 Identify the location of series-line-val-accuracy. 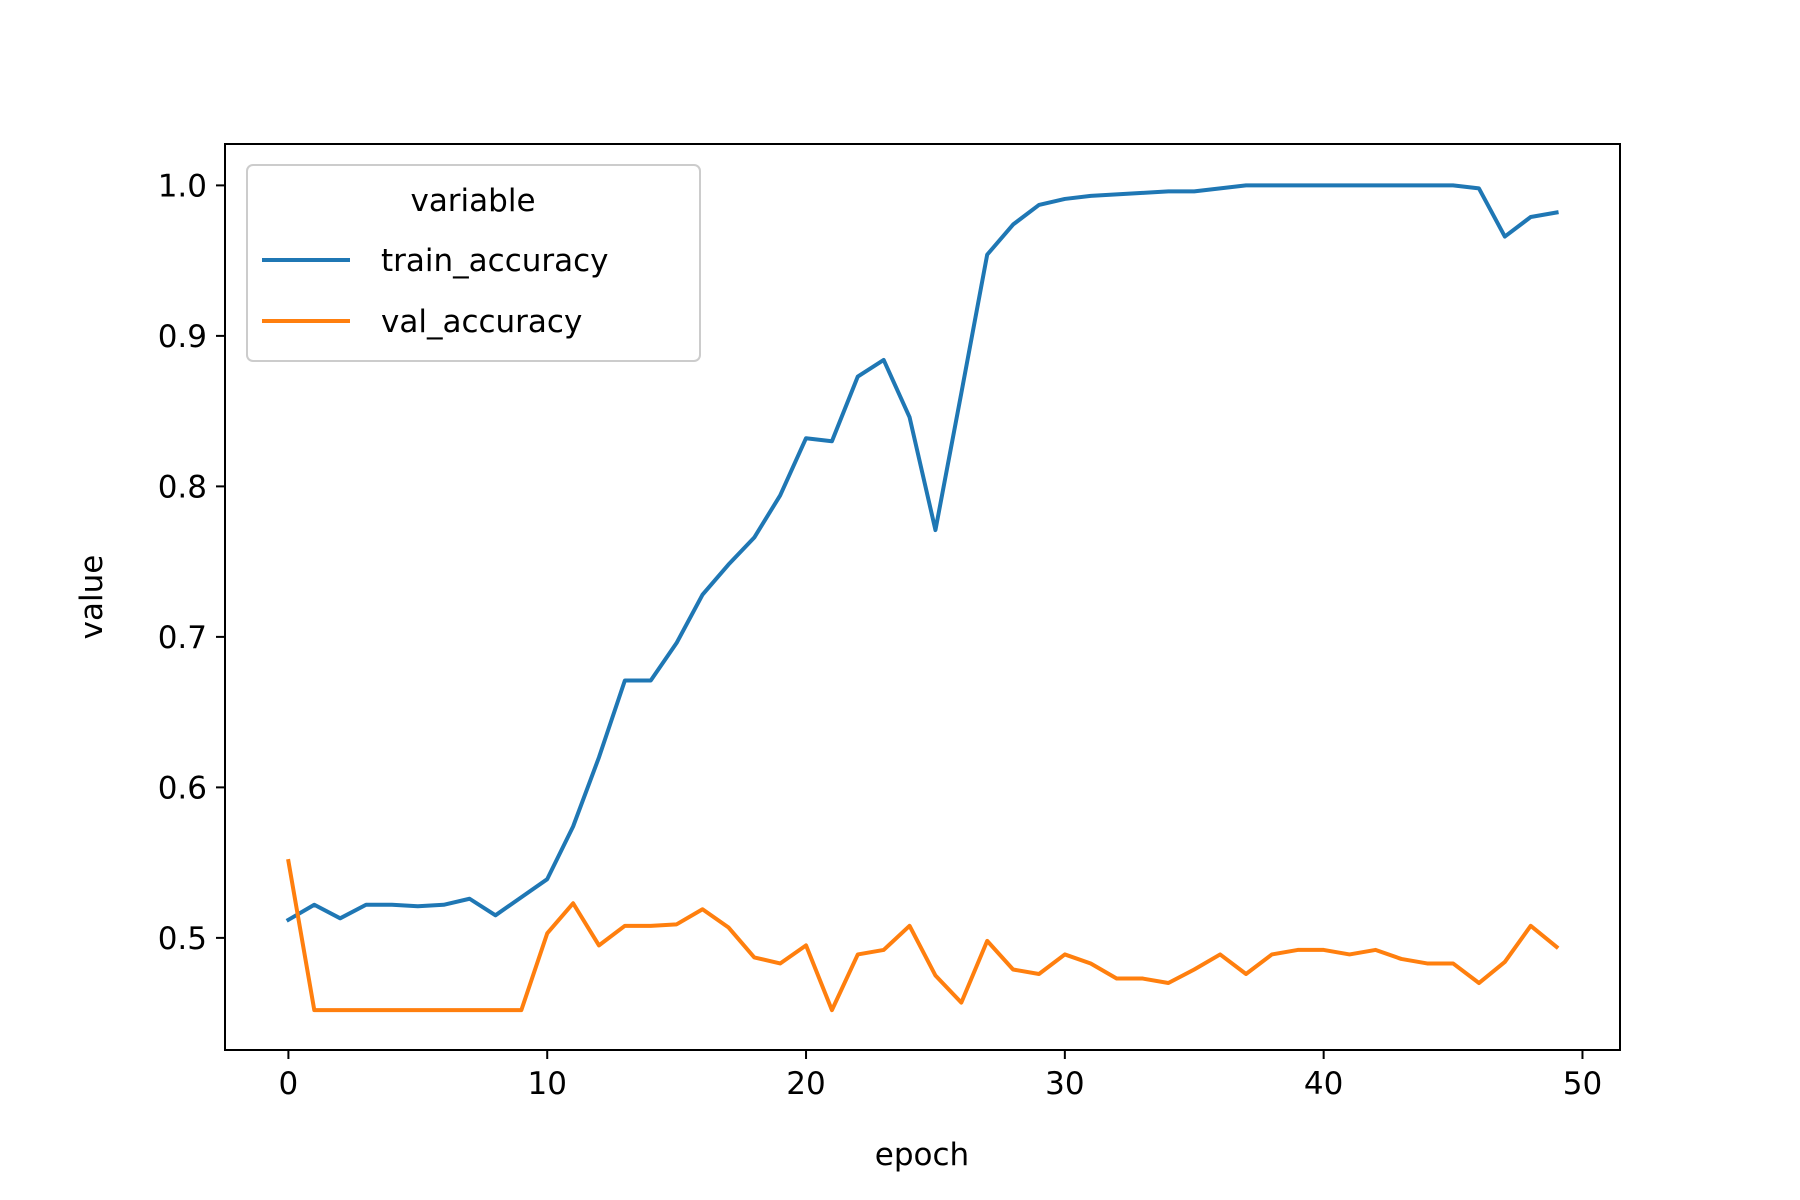
(923, 935).